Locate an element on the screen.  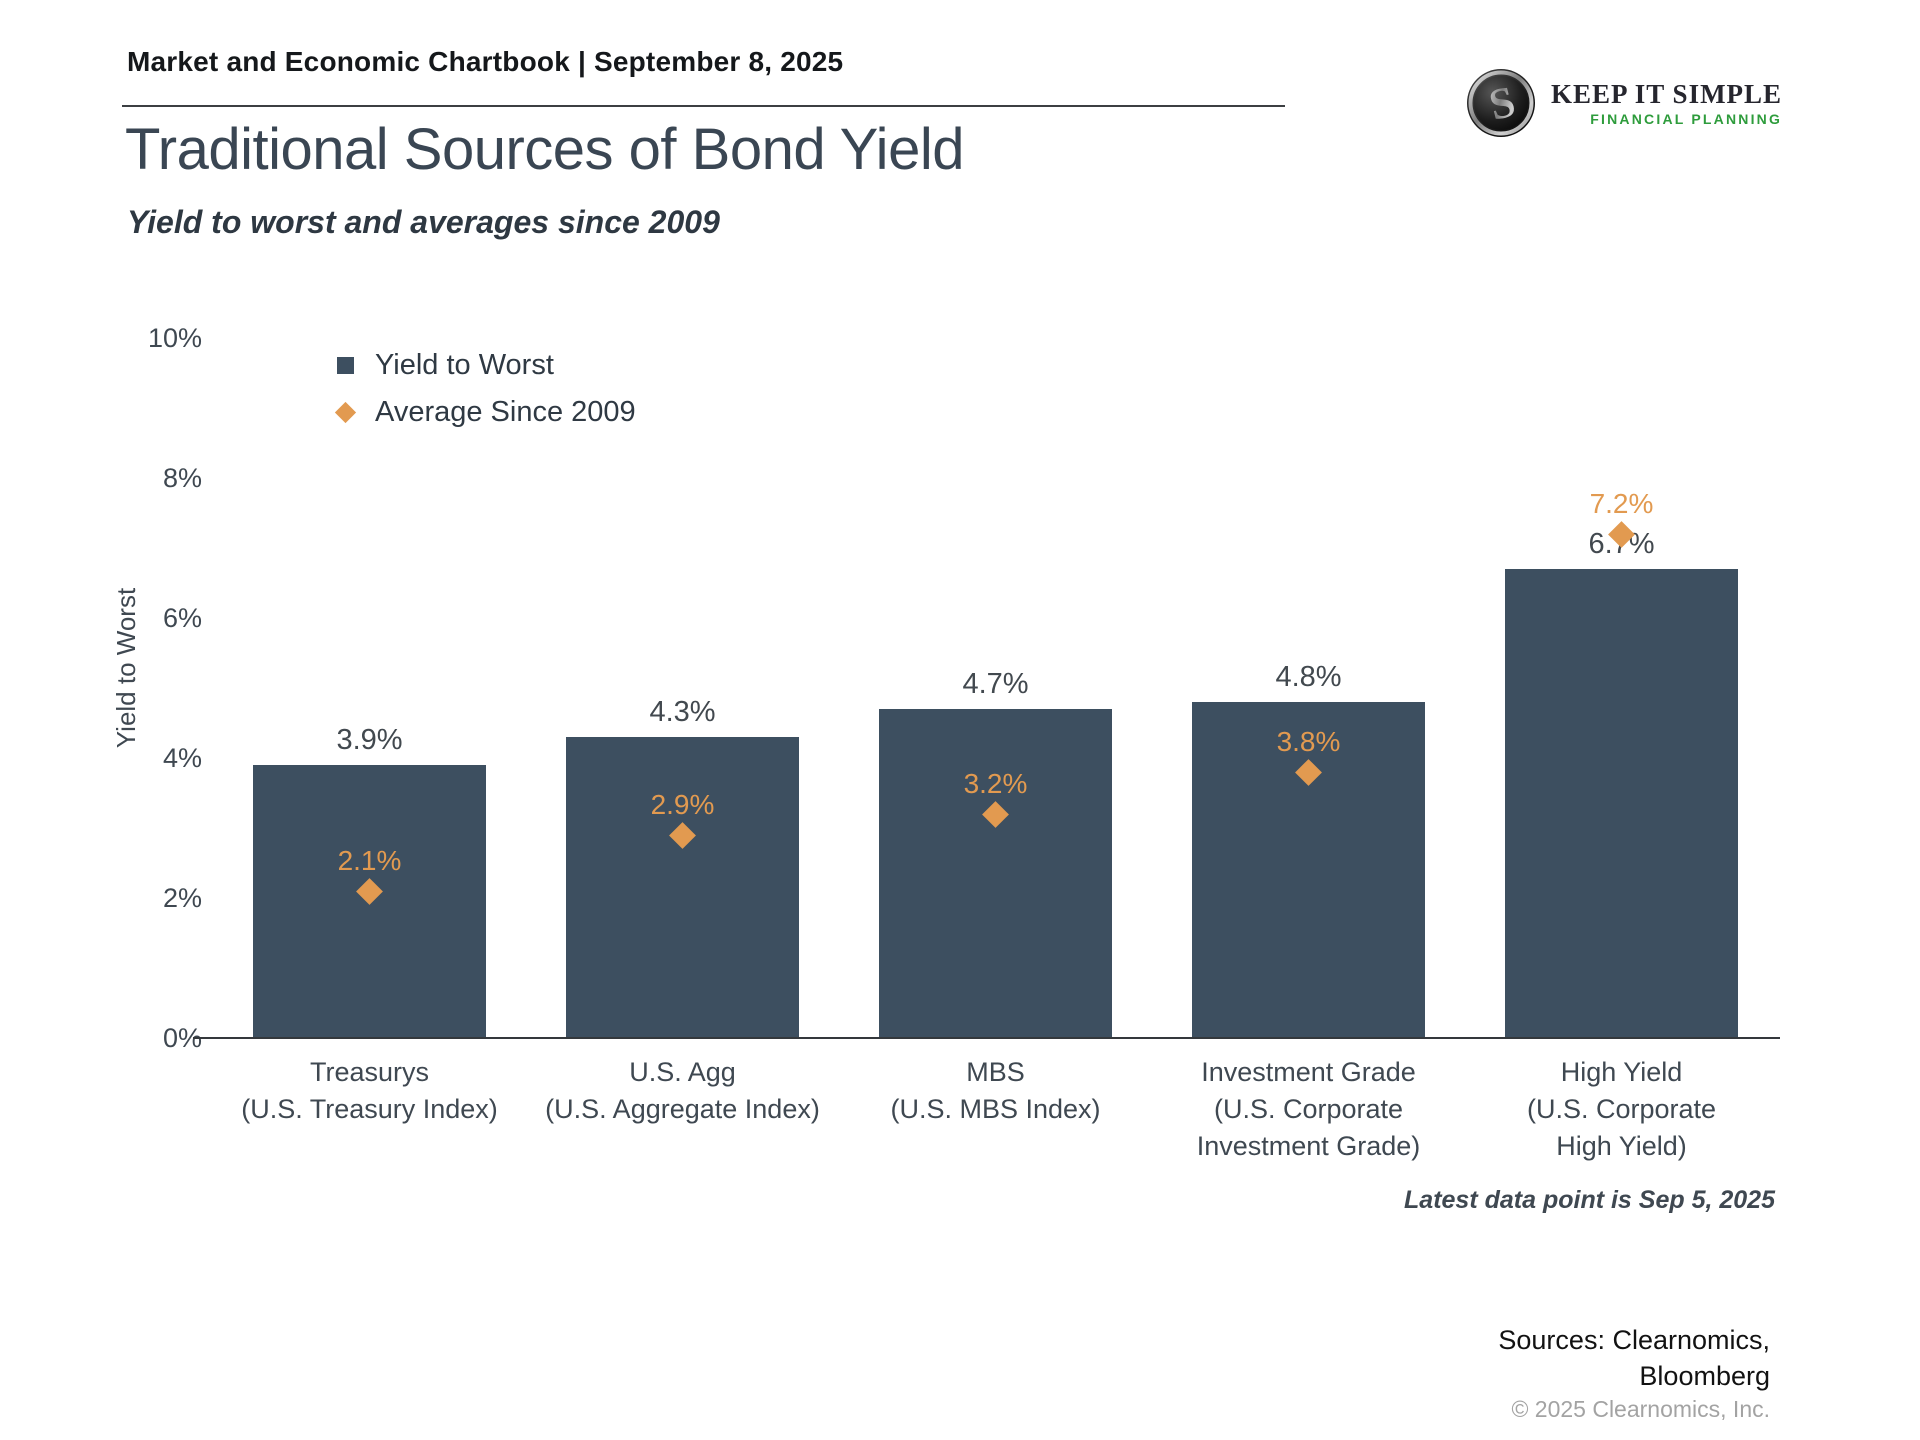
x-axis-line is located at coordinates (986, 1038).